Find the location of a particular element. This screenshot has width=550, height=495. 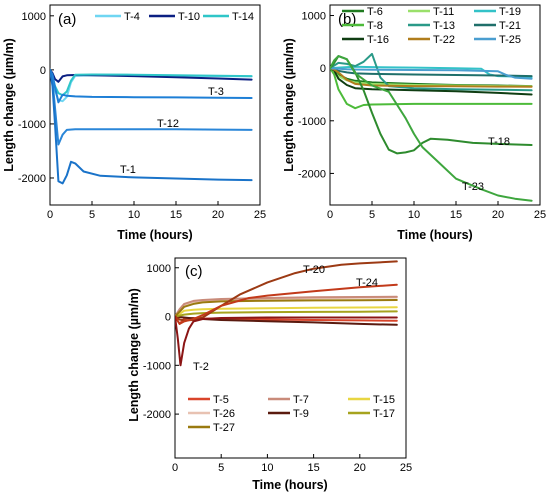

legend-label: T-15 is located at coordinates (384, 400).